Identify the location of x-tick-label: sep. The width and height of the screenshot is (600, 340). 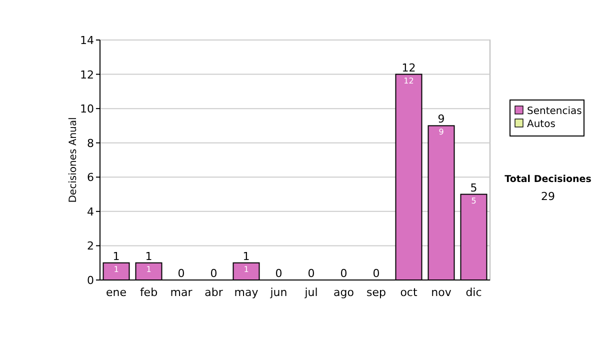
(376, 292).